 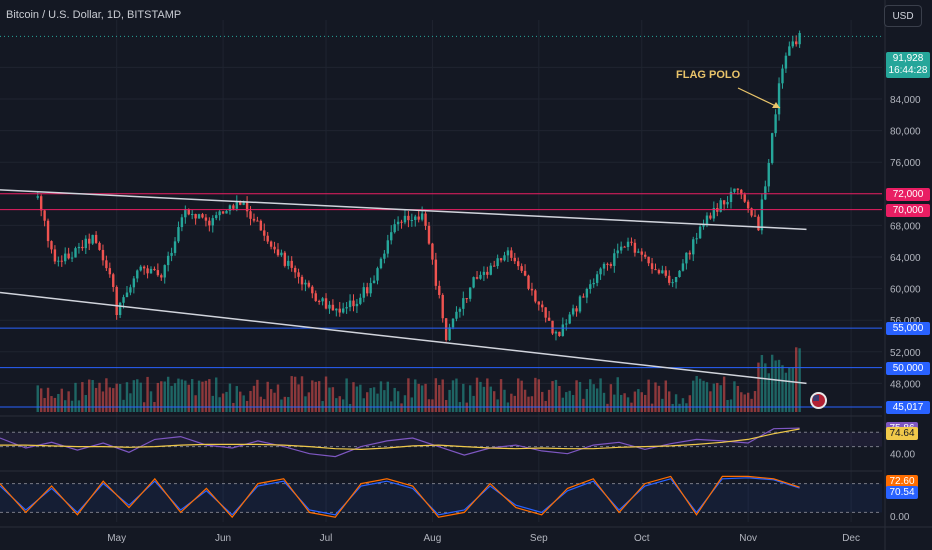 I want to click on time-tick-label: Oct, so click(x=642, y=538).